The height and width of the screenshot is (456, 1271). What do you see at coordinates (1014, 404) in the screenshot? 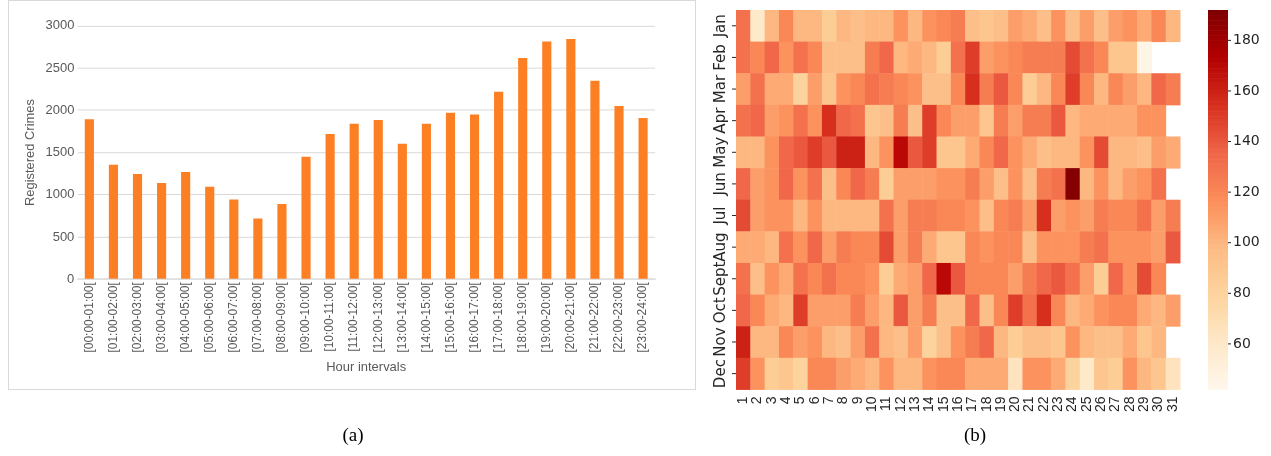
I see `x-tick-label: 20` at bounding box center [1014, 404].